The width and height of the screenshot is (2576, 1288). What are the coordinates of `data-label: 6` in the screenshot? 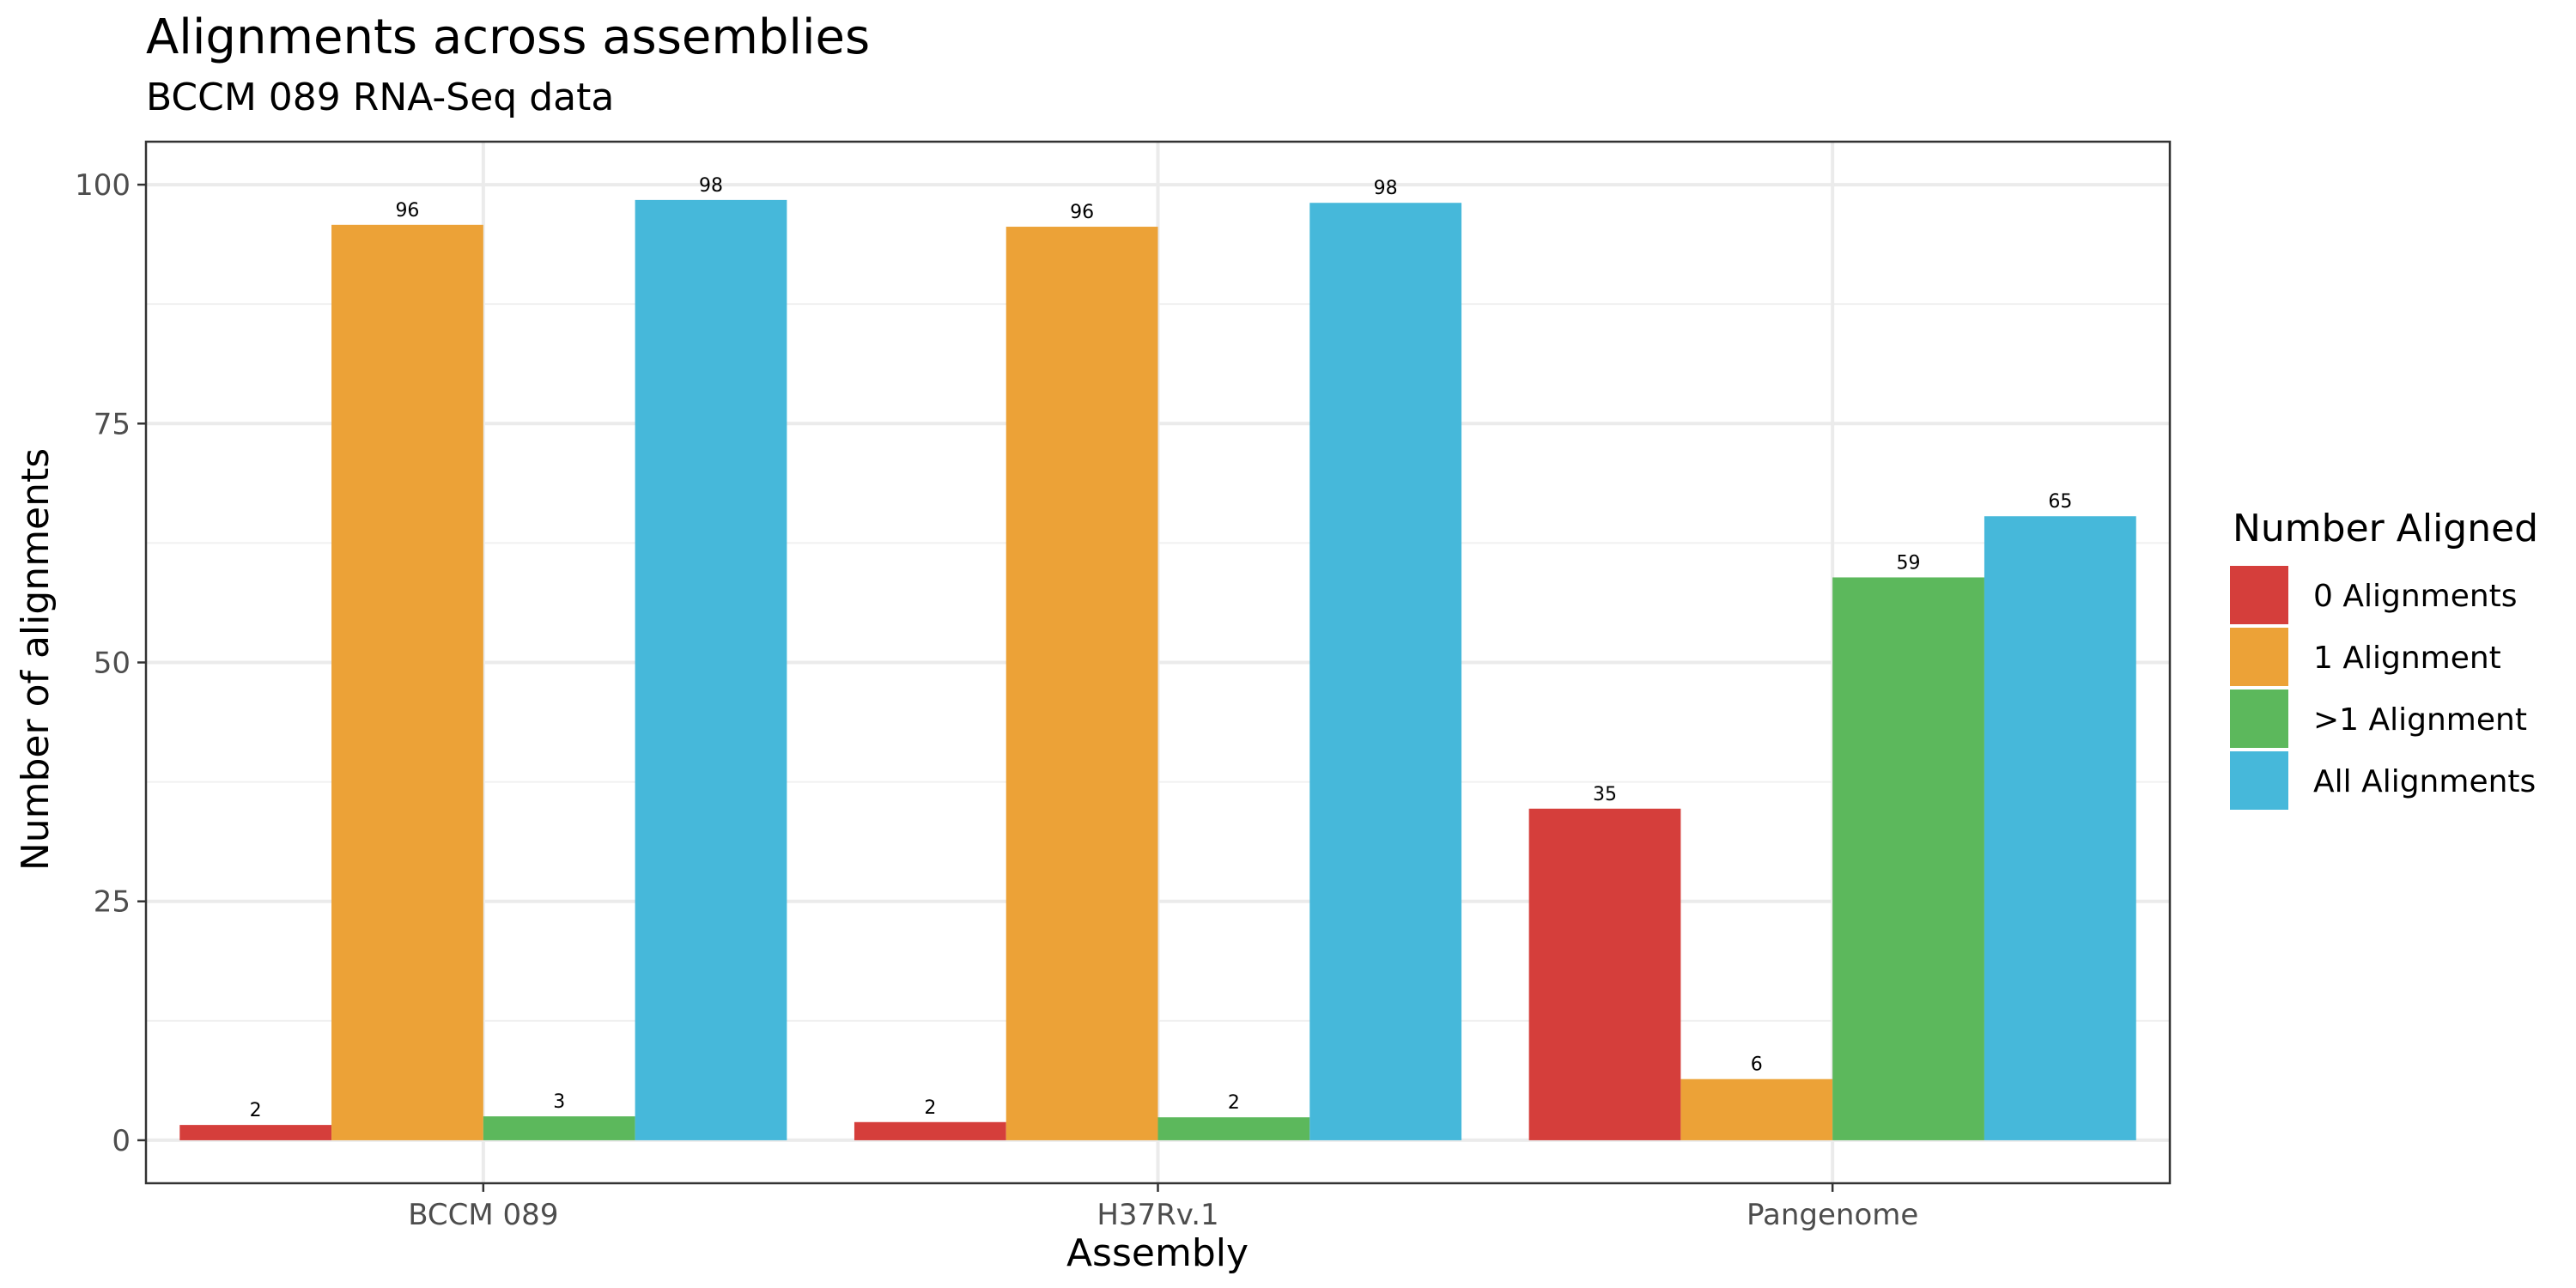 It's located at (1757, 1065).